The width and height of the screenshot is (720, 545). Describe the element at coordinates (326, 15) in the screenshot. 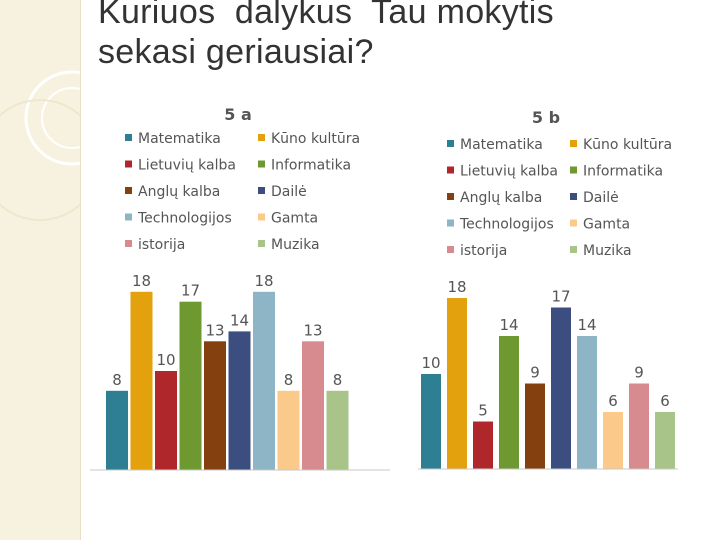

I see `slide-title-line-1: Kuriuos dalykus Tau mokytis` at that location.